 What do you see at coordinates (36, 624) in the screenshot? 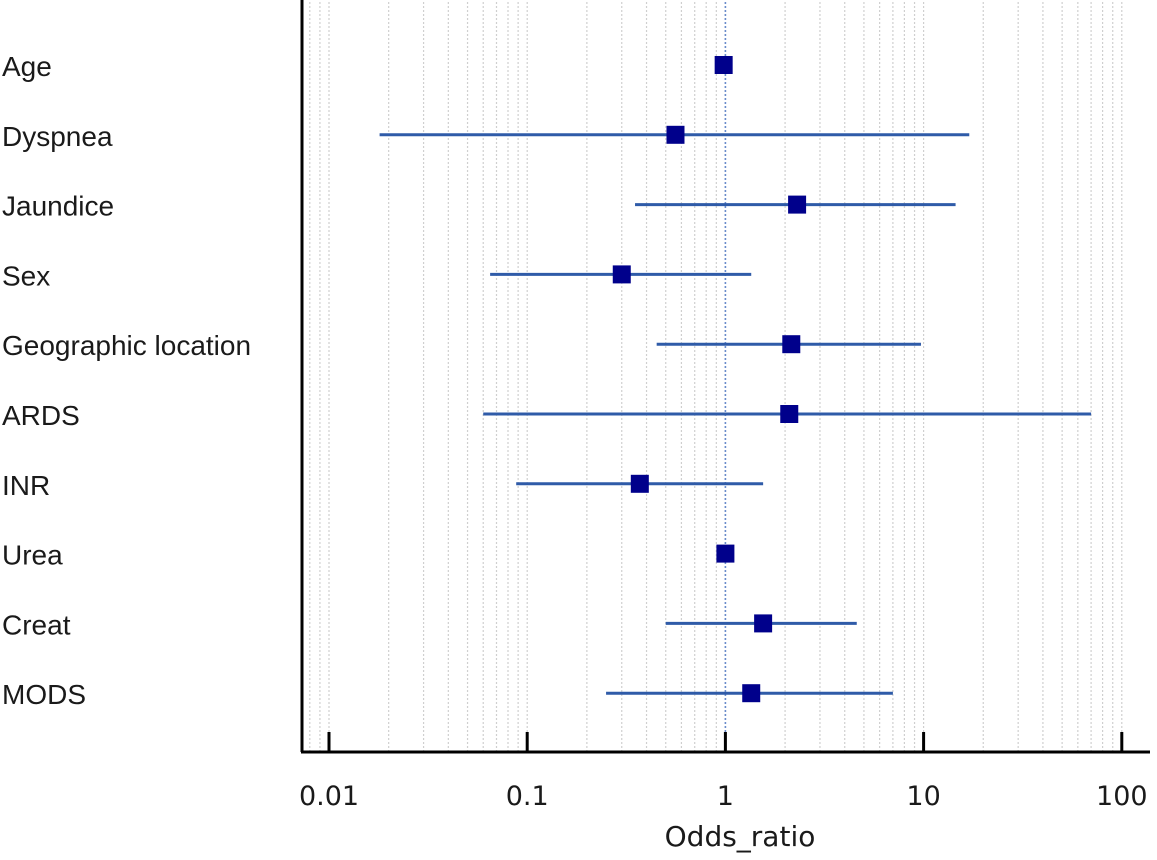
I see `row-label-creat: Creat` at bounding box center [36, 624].